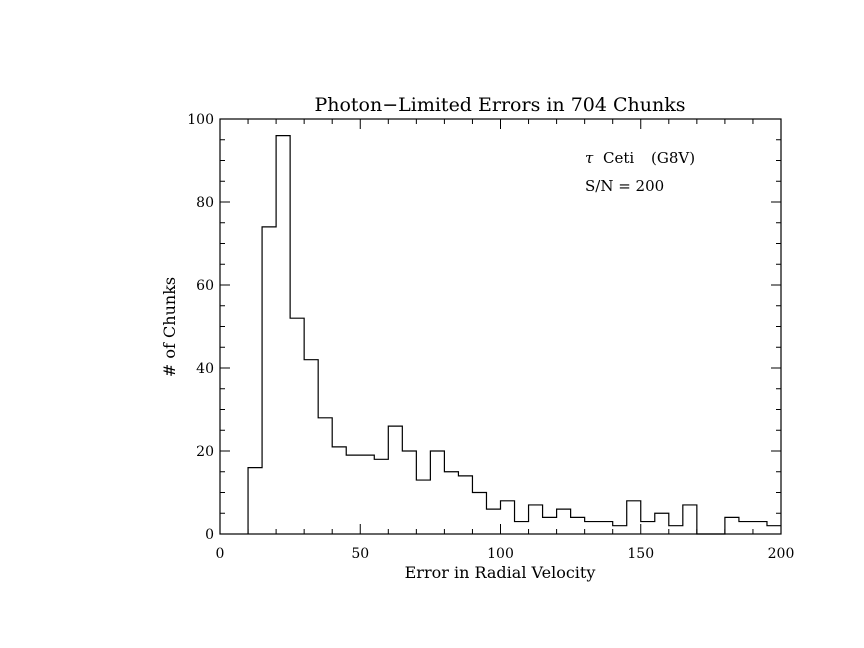 The width and height of the screenshot is (864, 648). I want to click on y-tick-label: 40, so click(205, 369).